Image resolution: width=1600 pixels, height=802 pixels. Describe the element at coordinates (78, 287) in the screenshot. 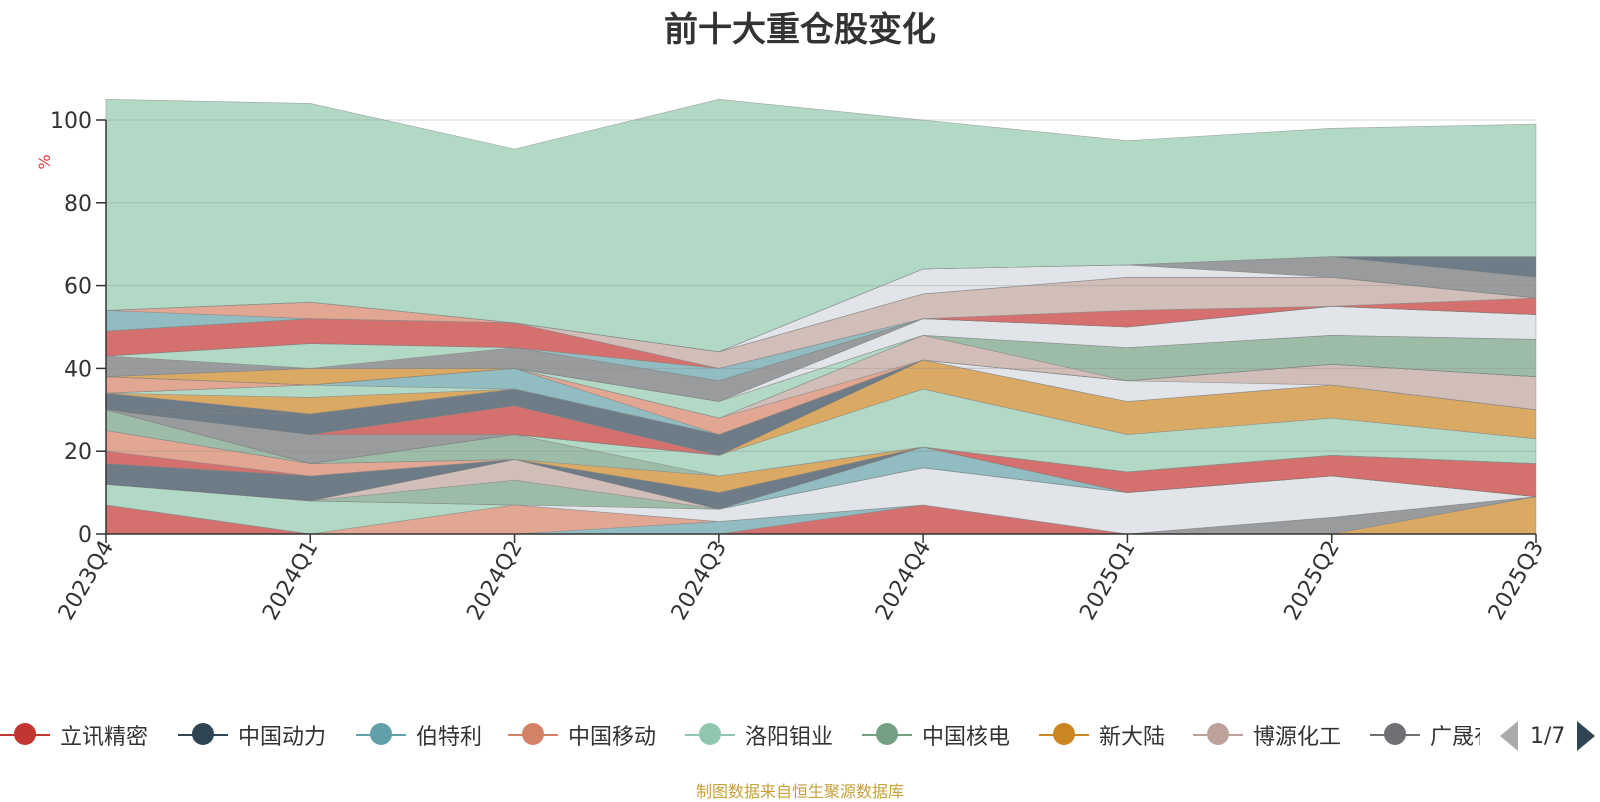

I see `y-tick-label: 60` at that location.